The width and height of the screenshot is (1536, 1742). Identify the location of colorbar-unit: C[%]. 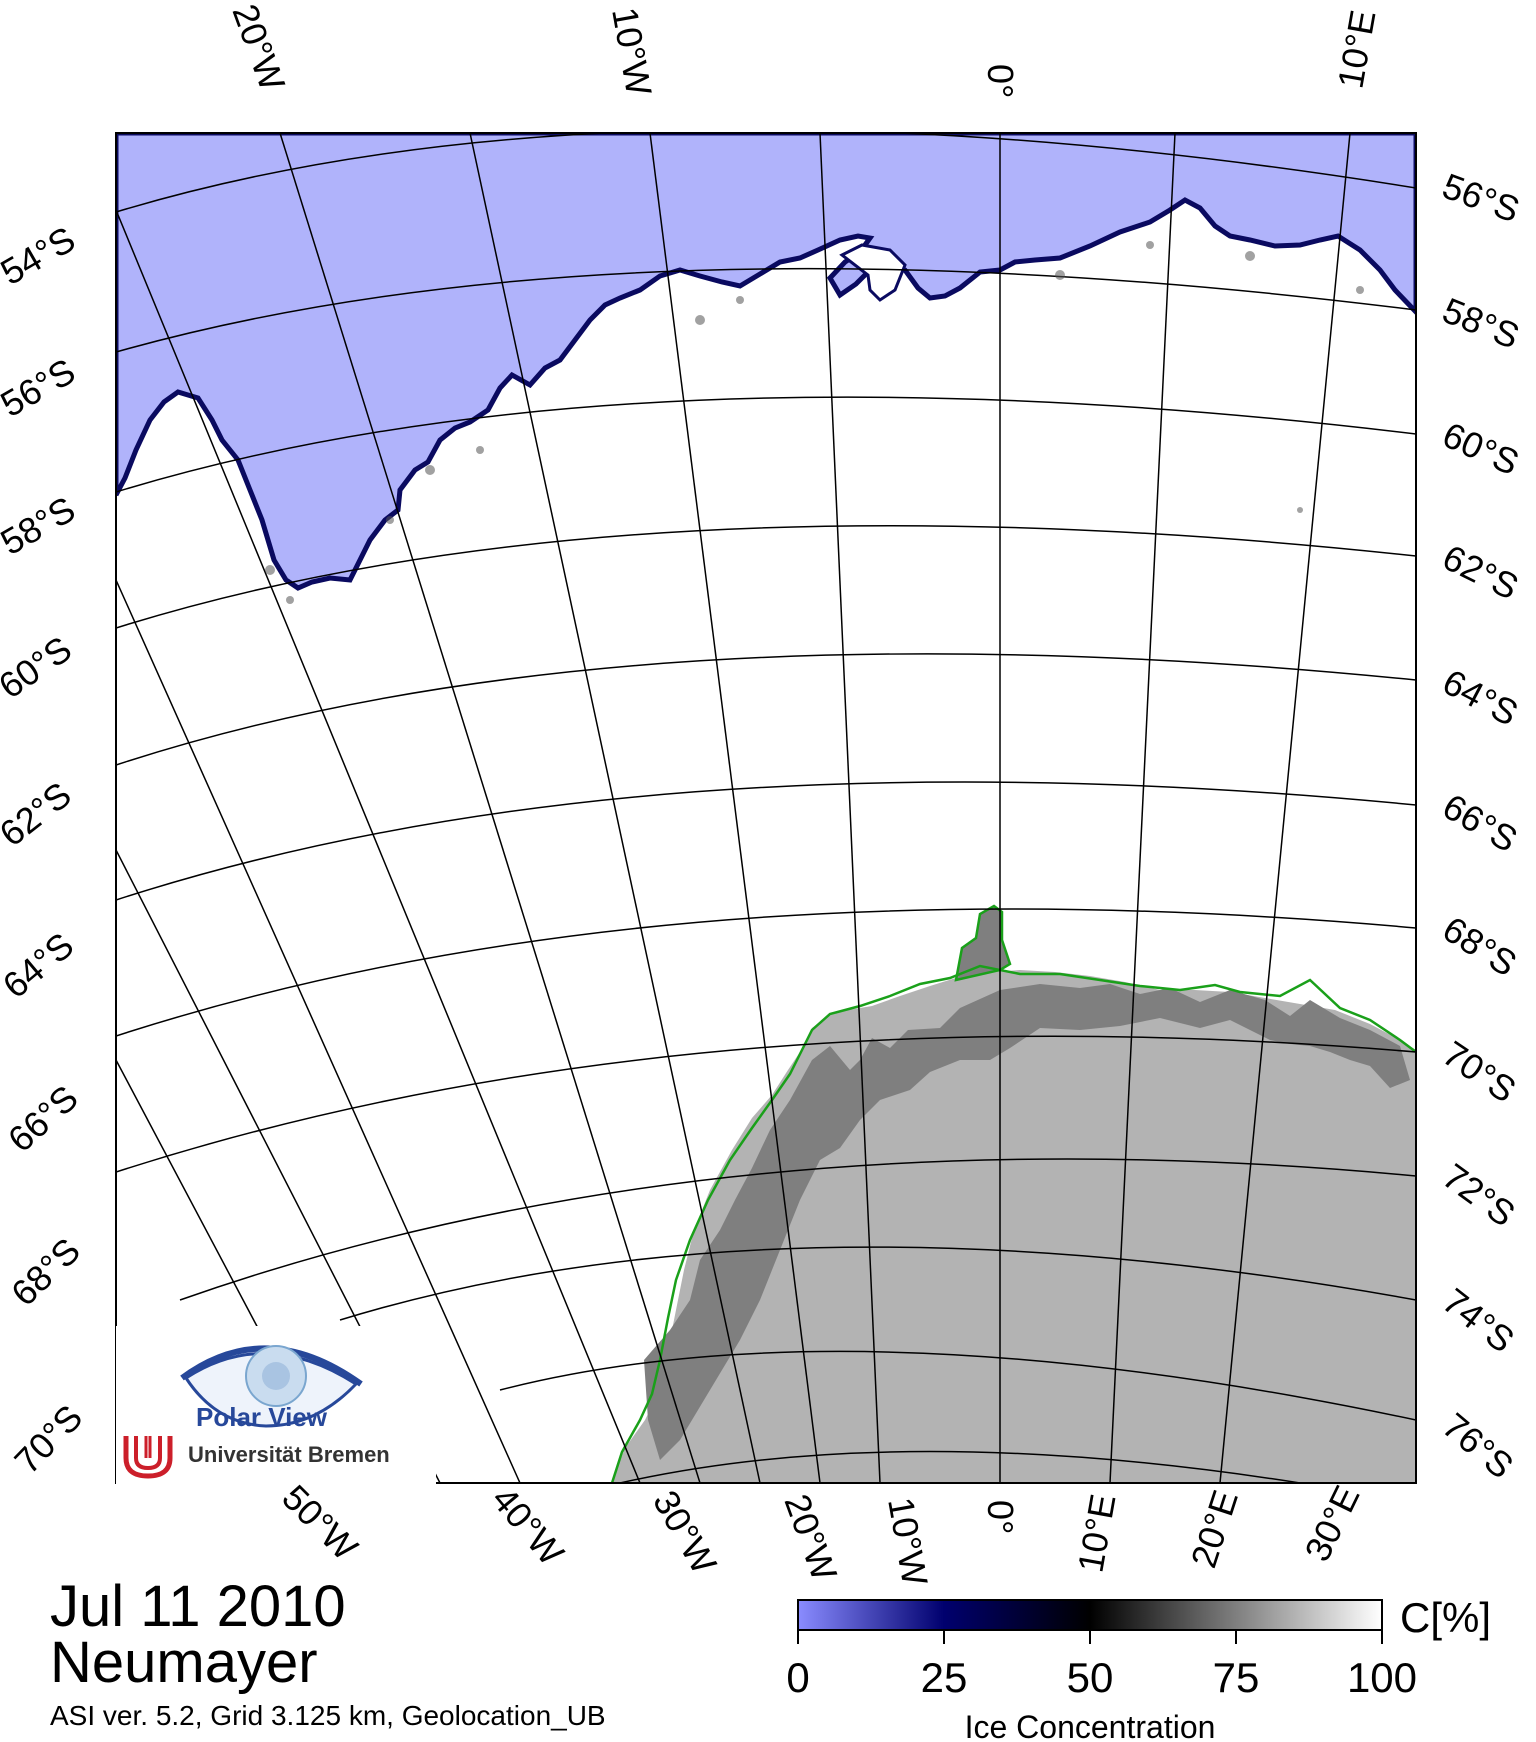
(1445, 1617).